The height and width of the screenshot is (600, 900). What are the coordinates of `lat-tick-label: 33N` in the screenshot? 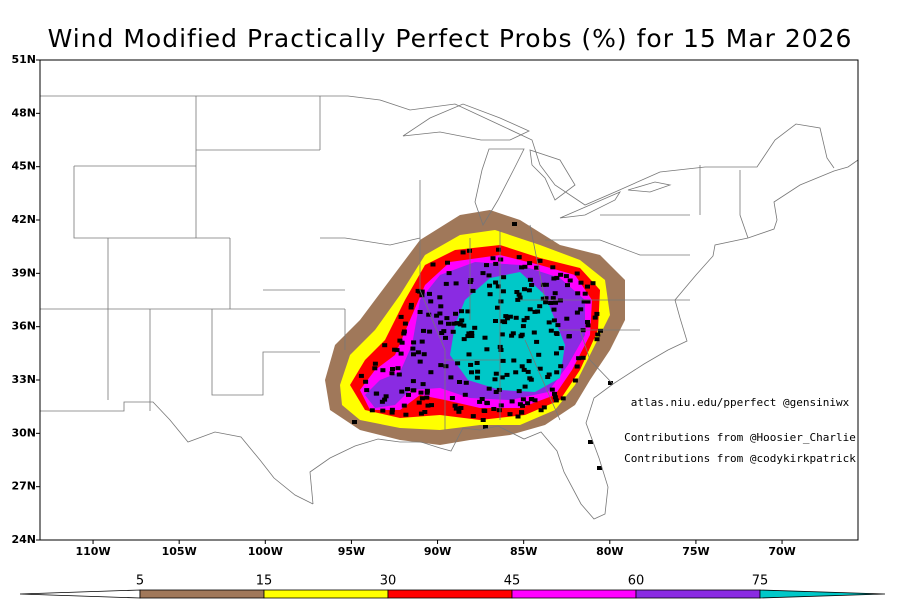 It's located at (23, 379).